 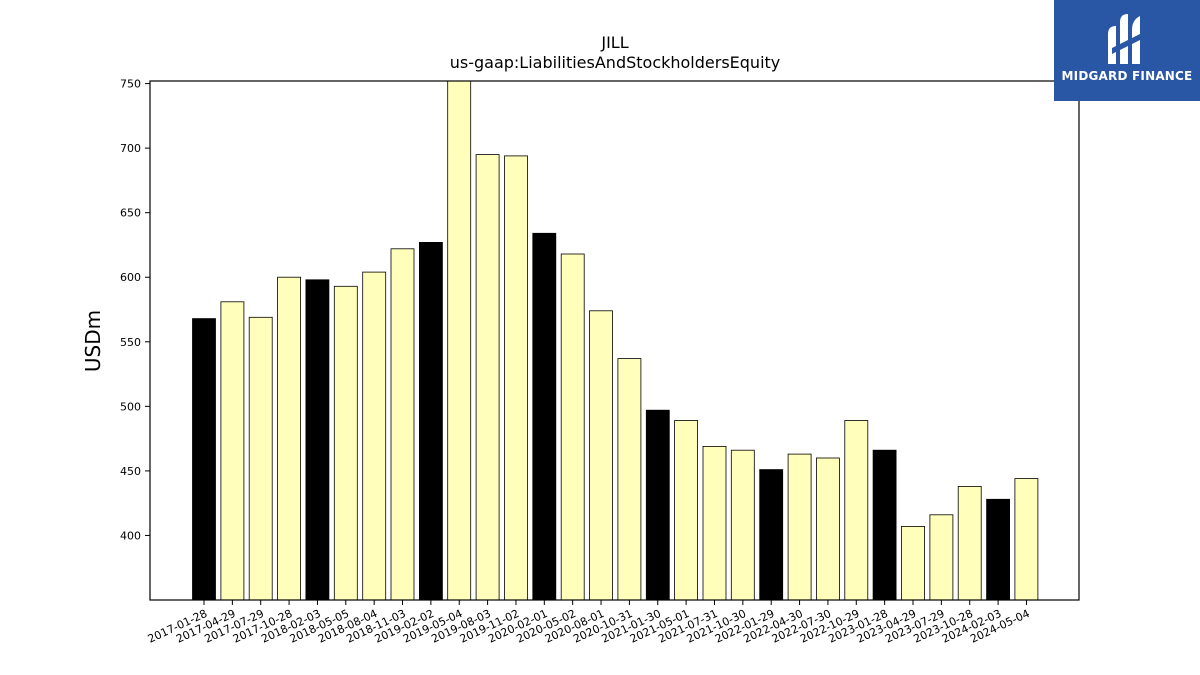 I want to click on y-tick-label: 550, so click(x=130, y=342).